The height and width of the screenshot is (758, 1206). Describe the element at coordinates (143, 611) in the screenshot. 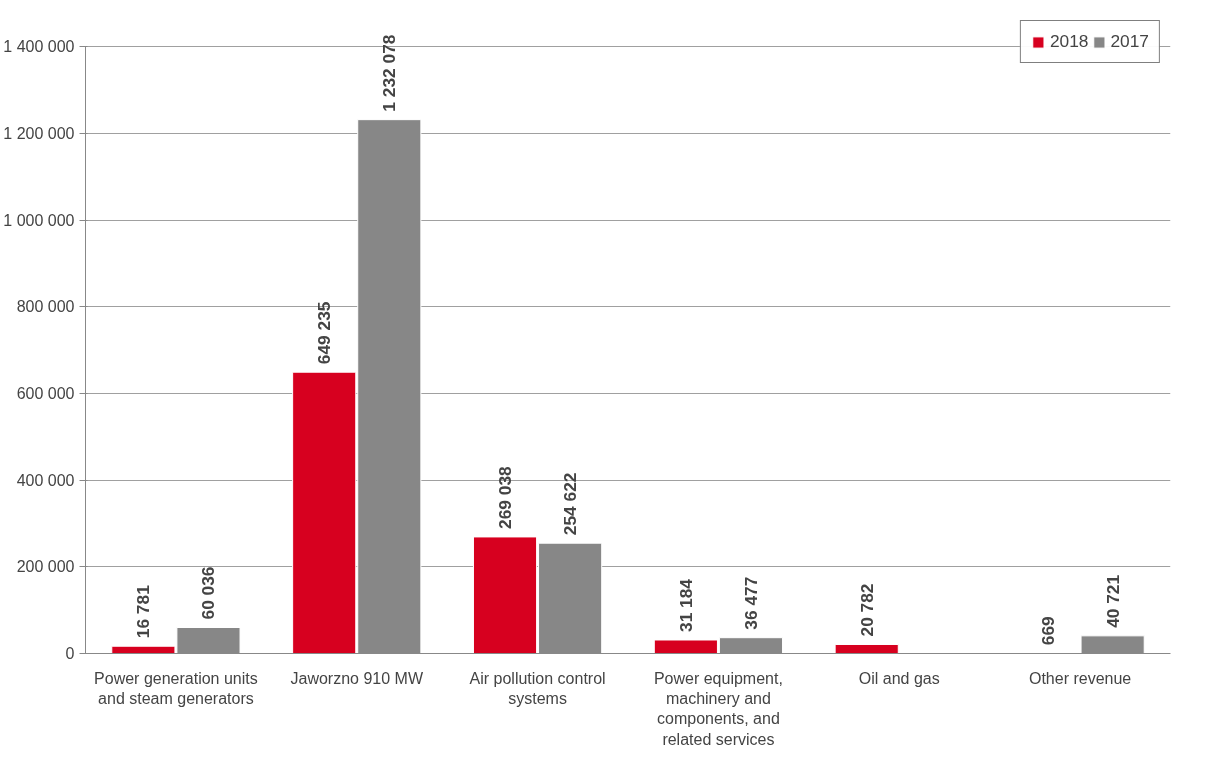

I see `data-label: 16 781` at that location.